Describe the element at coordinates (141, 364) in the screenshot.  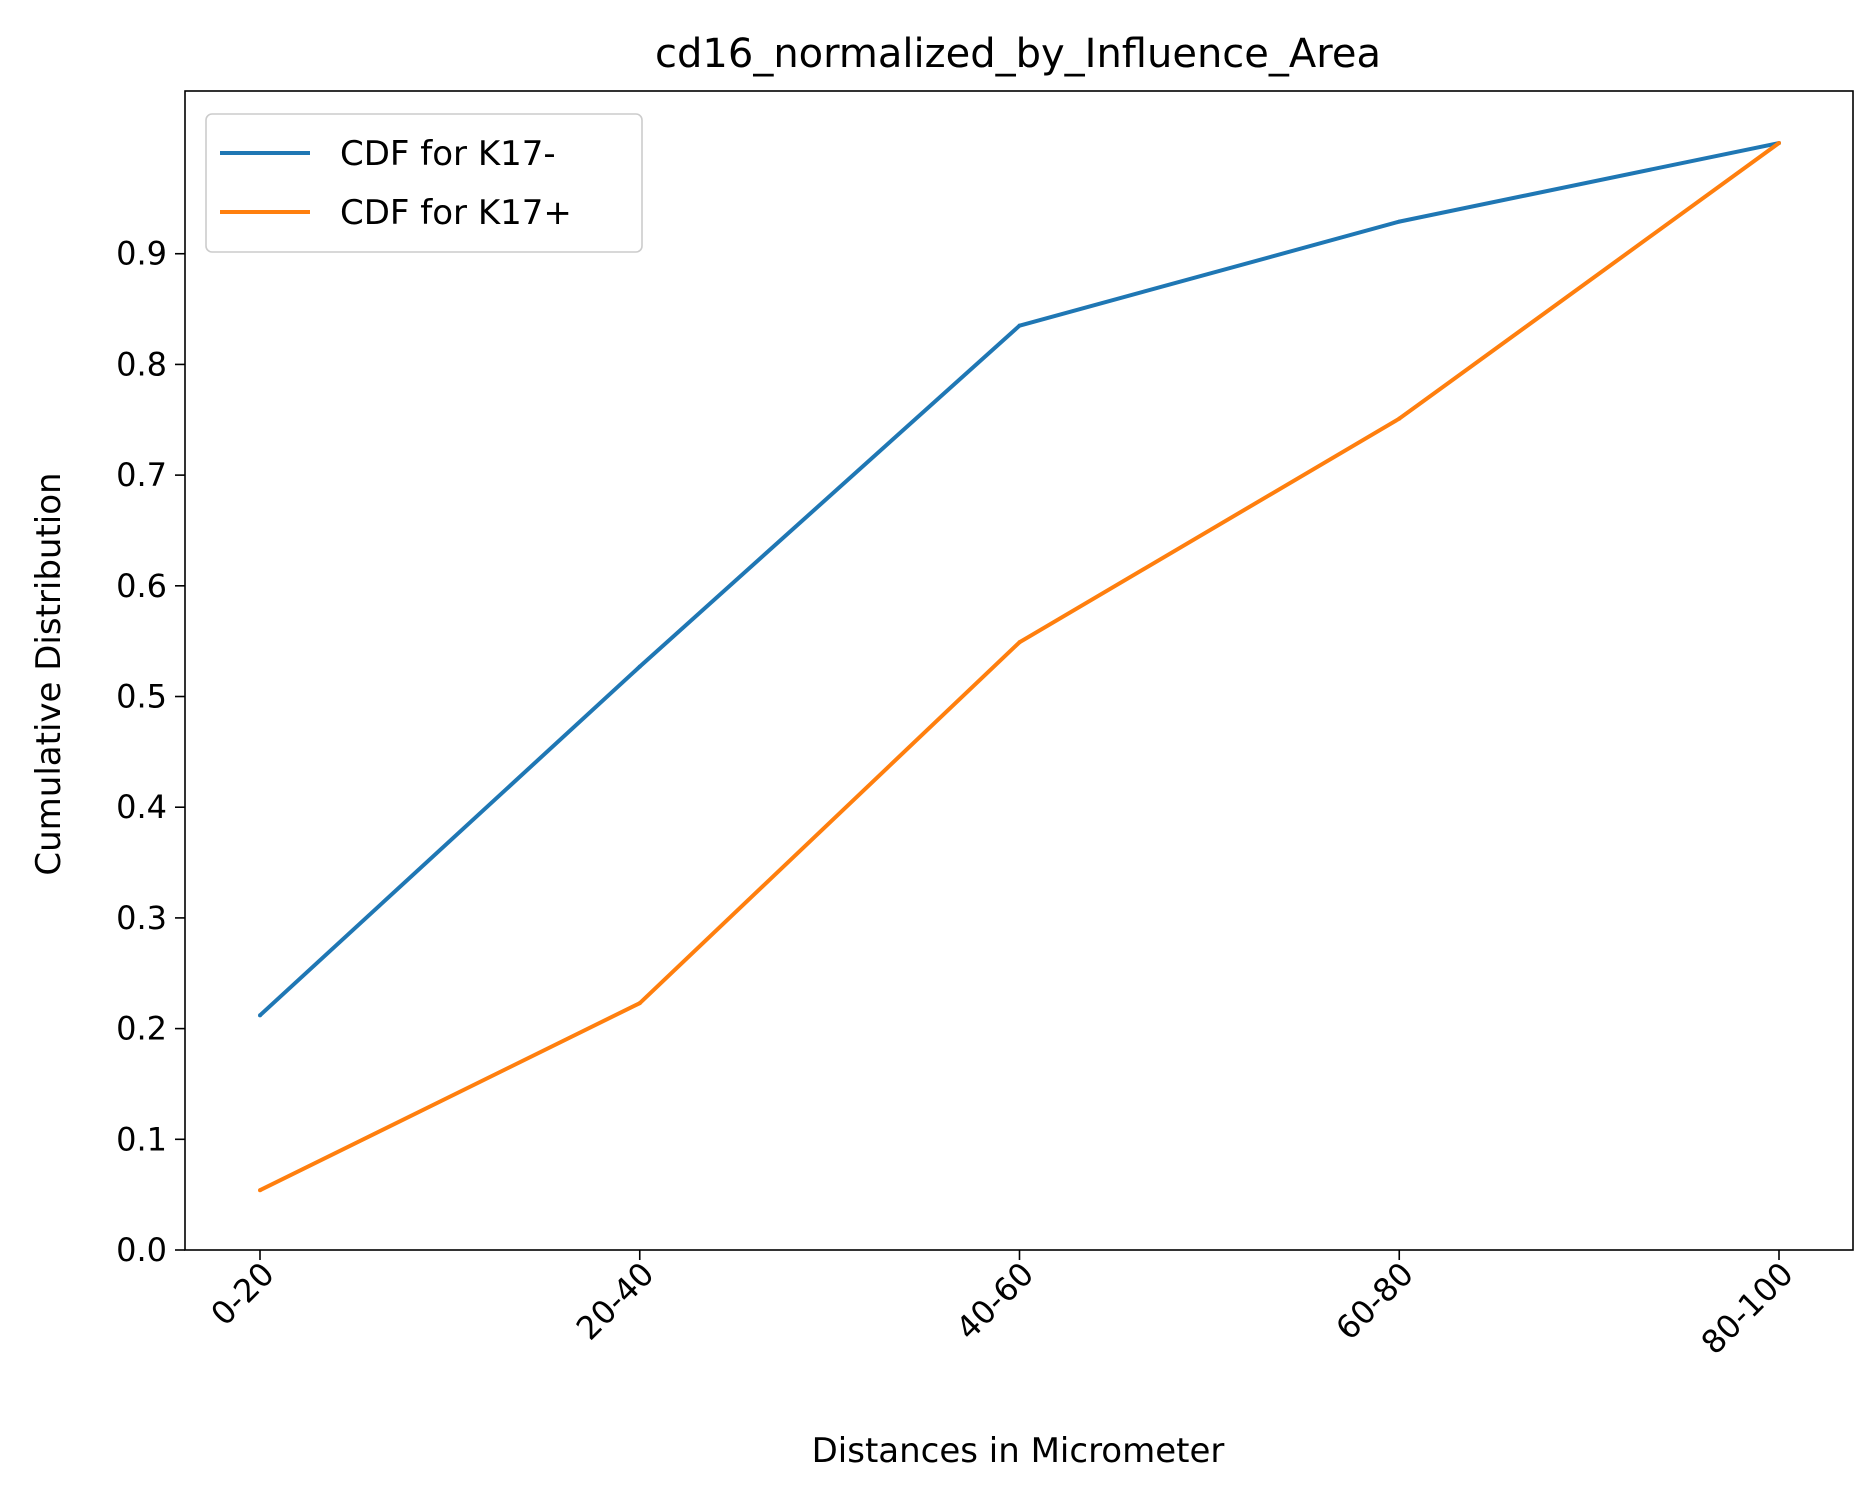
I see `y-tick-label: 0.8` at that location.